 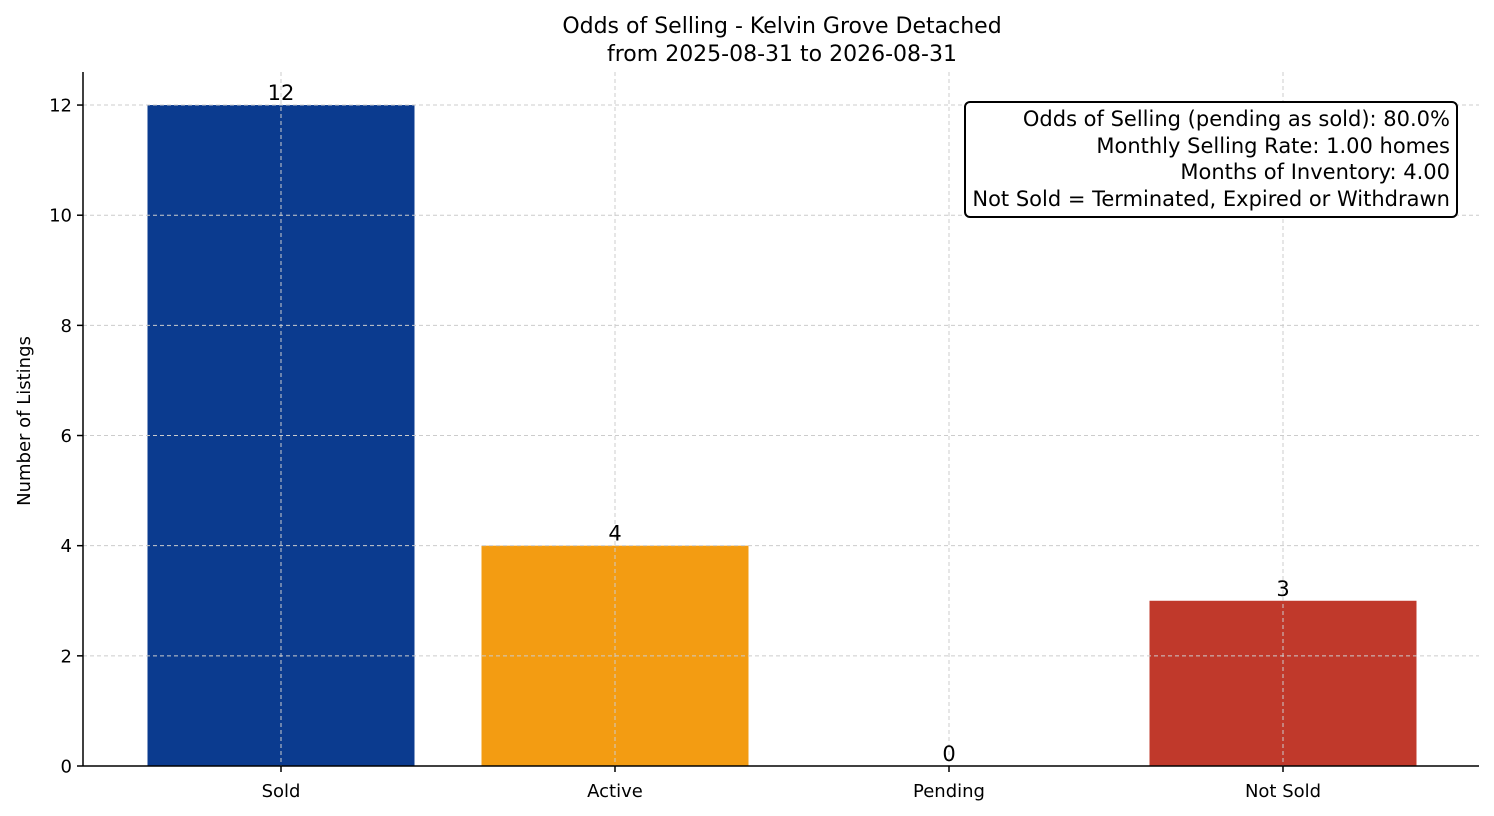 I want to click on y-tick-label-8: 8, so click(x=66, y=326).